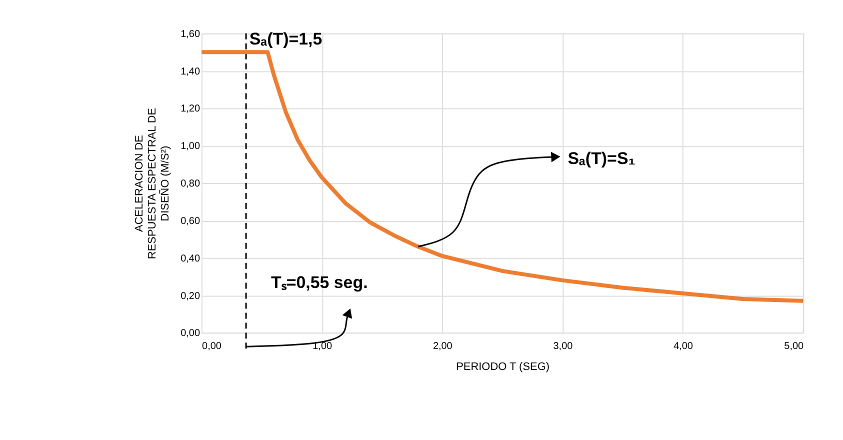  I want to click on x-axis-title: PERIODO T (SEG), so click(503, 367).